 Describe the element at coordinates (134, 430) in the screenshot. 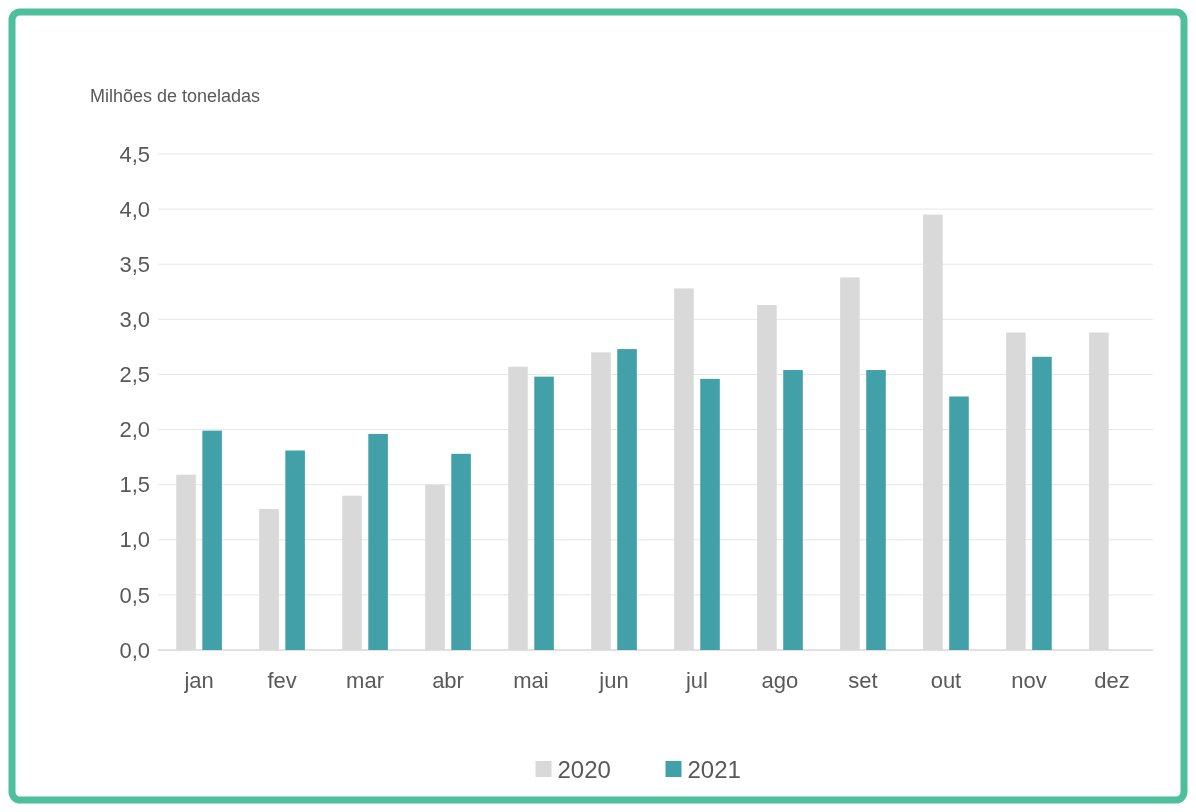

I see `y-tick-label: 2,0` at that location.